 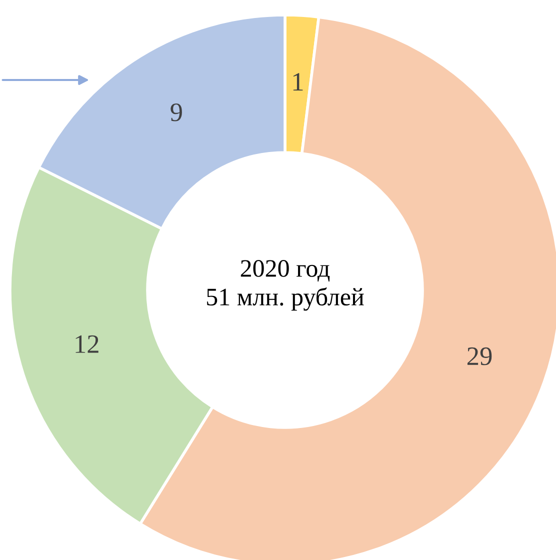 What do you see at coordinates (176, 113) in the screenshot?
I see `data-label: 9` at bounding box center [176, 113].